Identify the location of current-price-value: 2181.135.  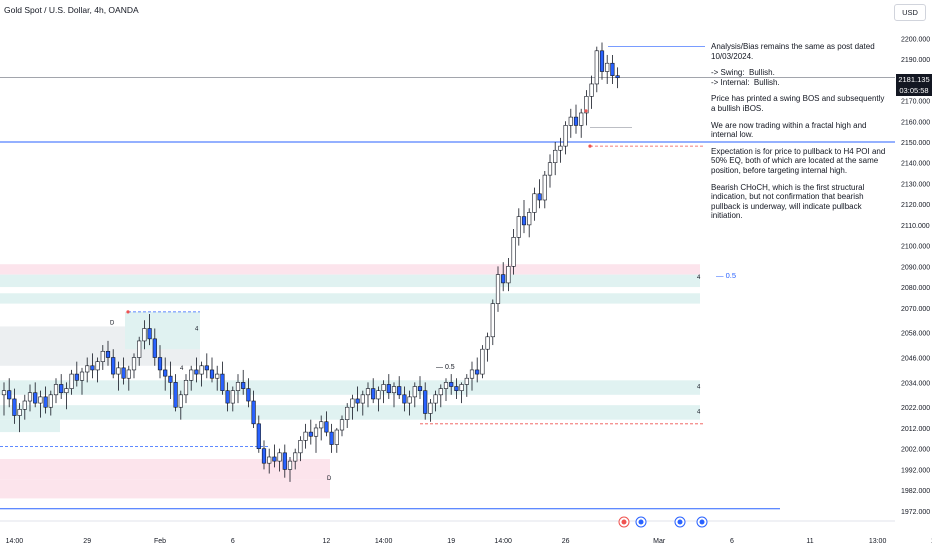
(914, 79).